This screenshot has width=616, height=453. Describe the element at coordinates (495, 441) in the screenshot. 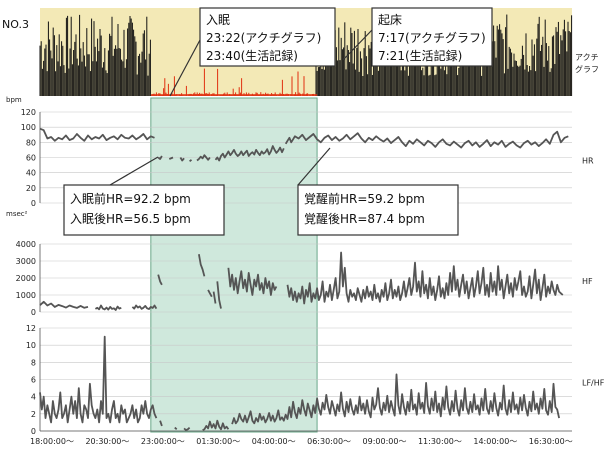

I see `x-tick-label: 14:00:00～` at that location.